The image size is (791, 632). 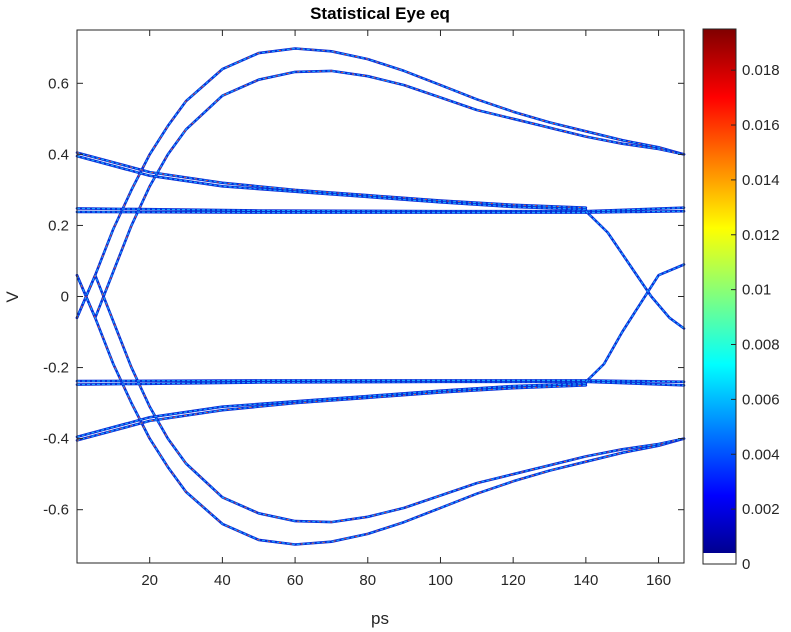 I want to click on y-tick-label: -0.4, so click(x=56, y=439).